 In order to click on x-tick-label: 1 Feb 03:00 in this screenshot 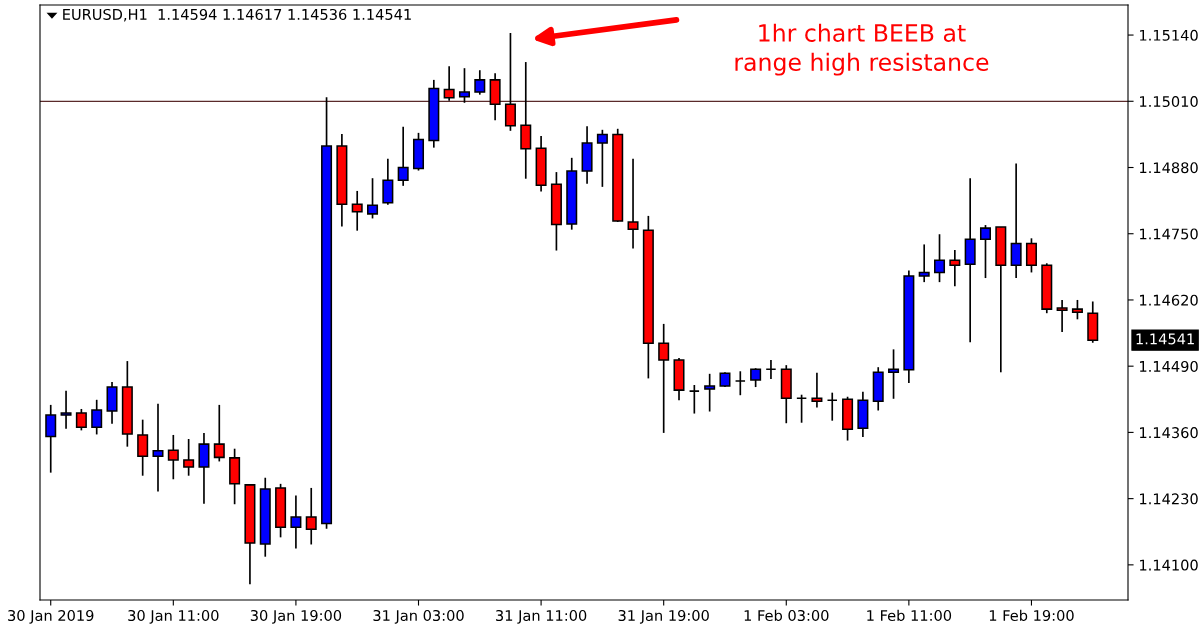, I will do `click(786, 615)`.